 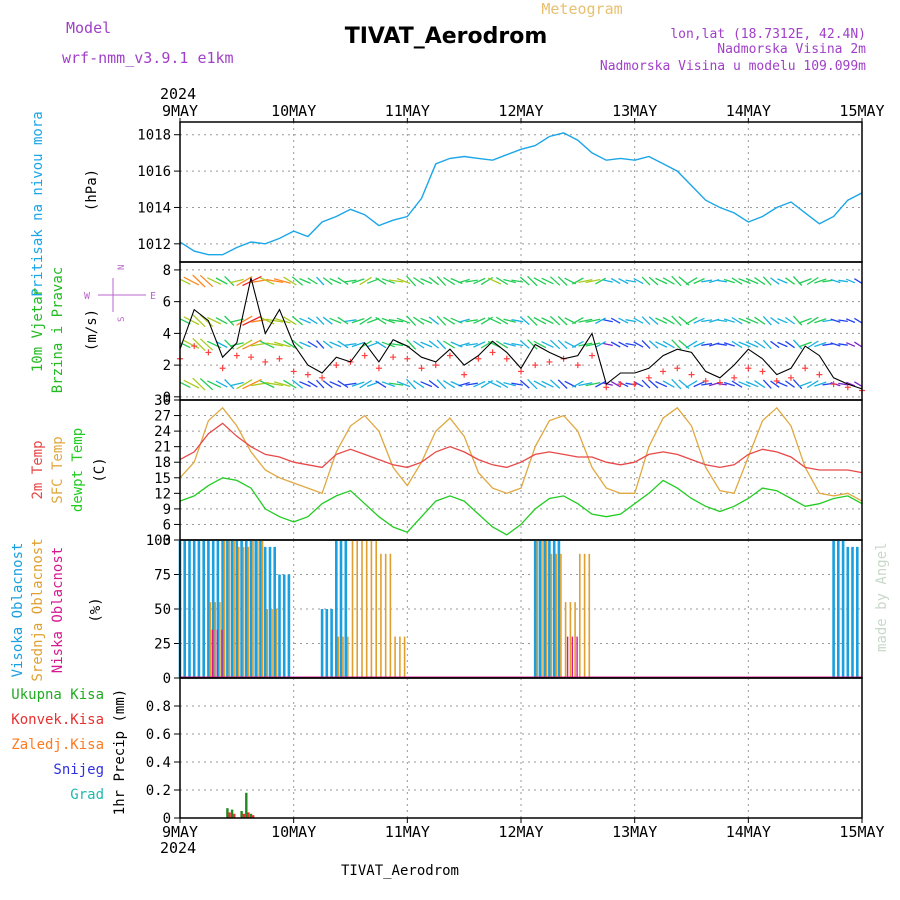 What do you see at coordinates (293, 111) in the screenshot?
I see `date-label-top: 10MAY` at bounding box center [293, 111].